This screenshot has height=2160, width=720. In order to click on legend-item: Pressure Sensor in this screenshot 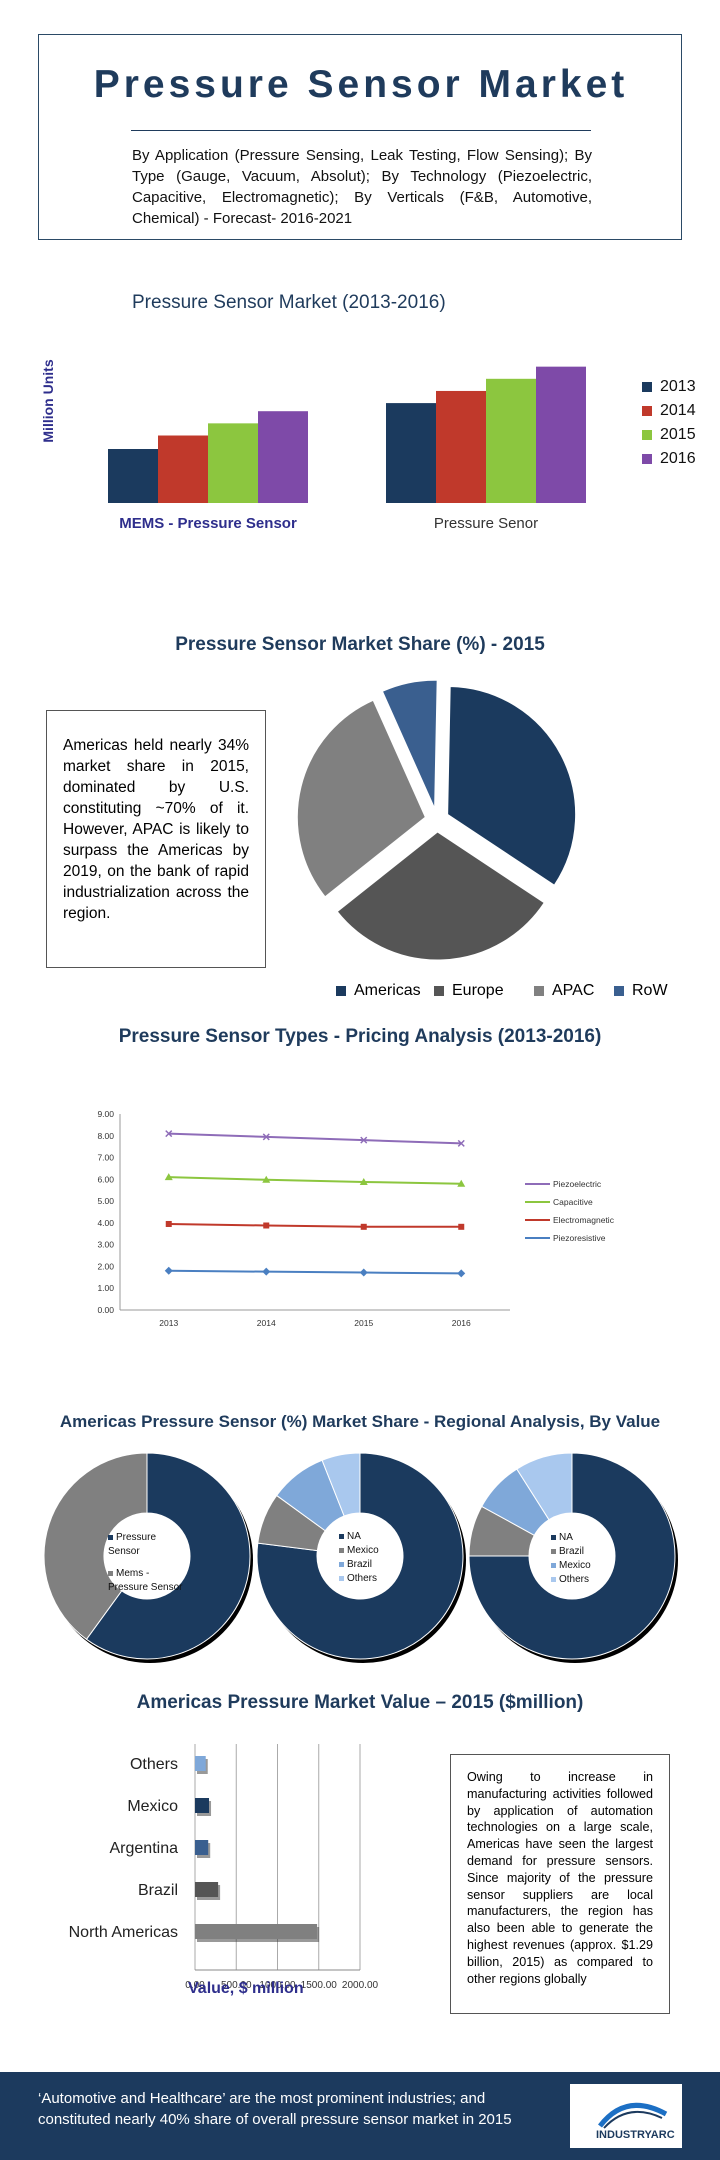, I will do `click(148, 1545)`.